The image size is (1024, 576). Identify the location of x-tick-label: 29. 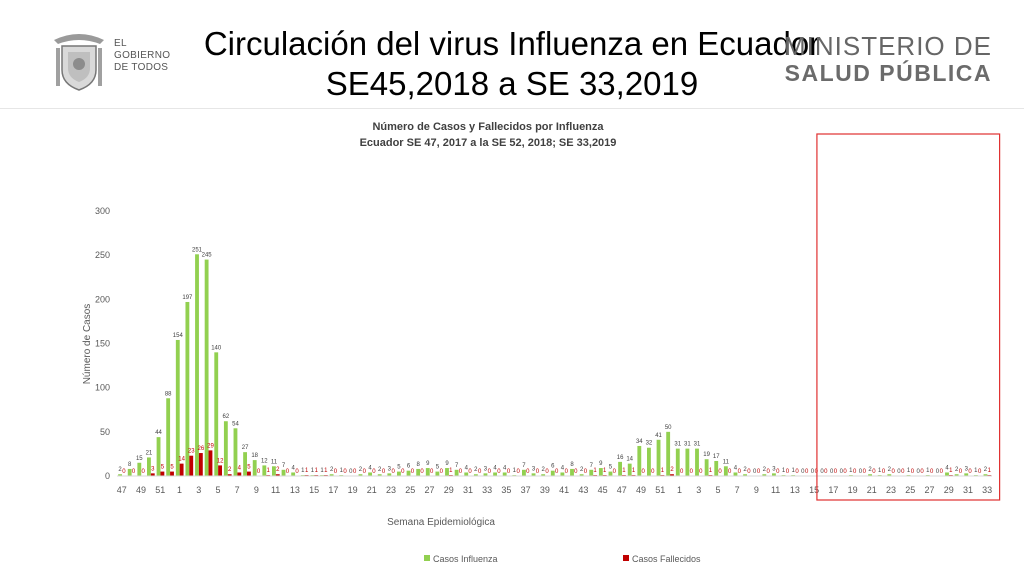
(949, 490).